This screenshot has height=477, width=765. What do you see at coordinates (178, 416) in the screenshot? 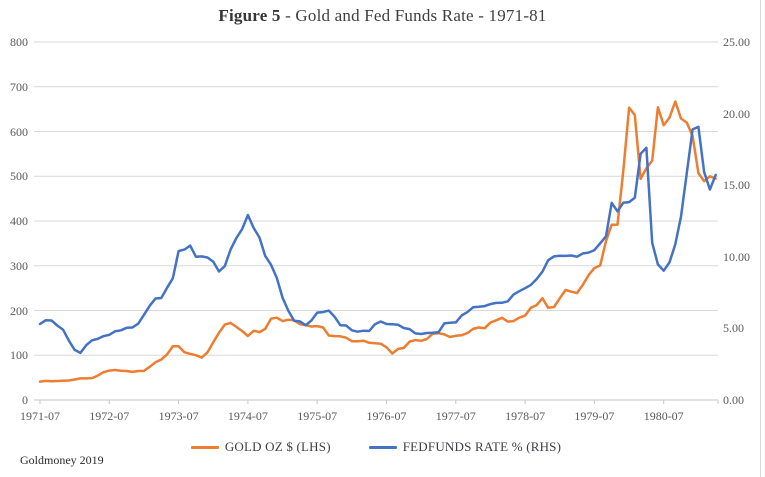
I see `x-axis-tick-label: 1973-07` at bounding box center [178, 416].